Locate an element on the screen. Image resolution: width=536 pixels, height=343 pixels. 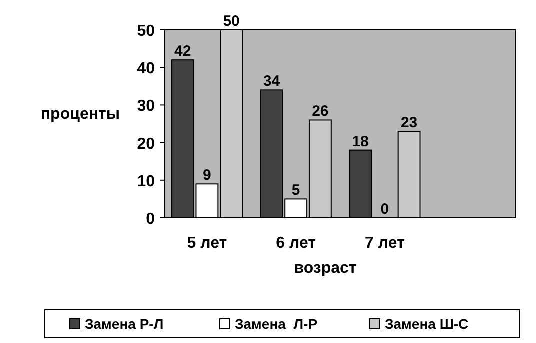
y-tick-label: 10 is located at coordinates (146, 181).